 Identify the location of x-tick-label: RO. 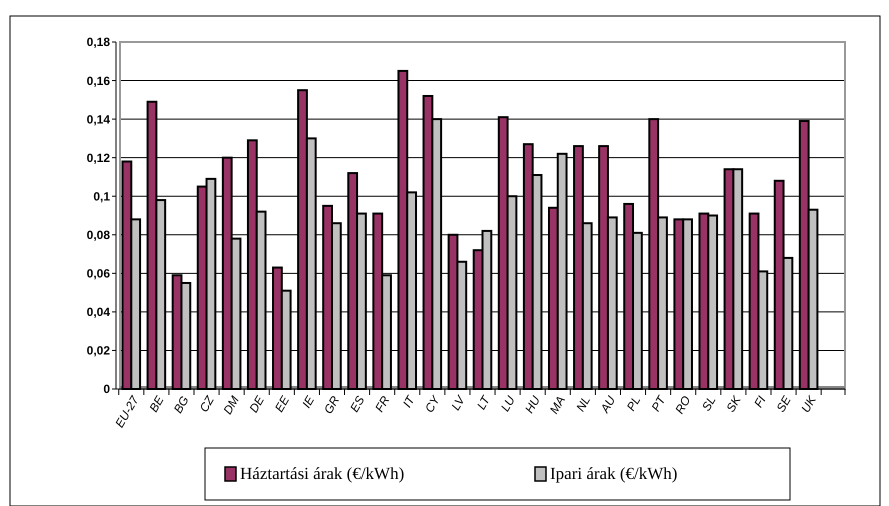
(683, 405).